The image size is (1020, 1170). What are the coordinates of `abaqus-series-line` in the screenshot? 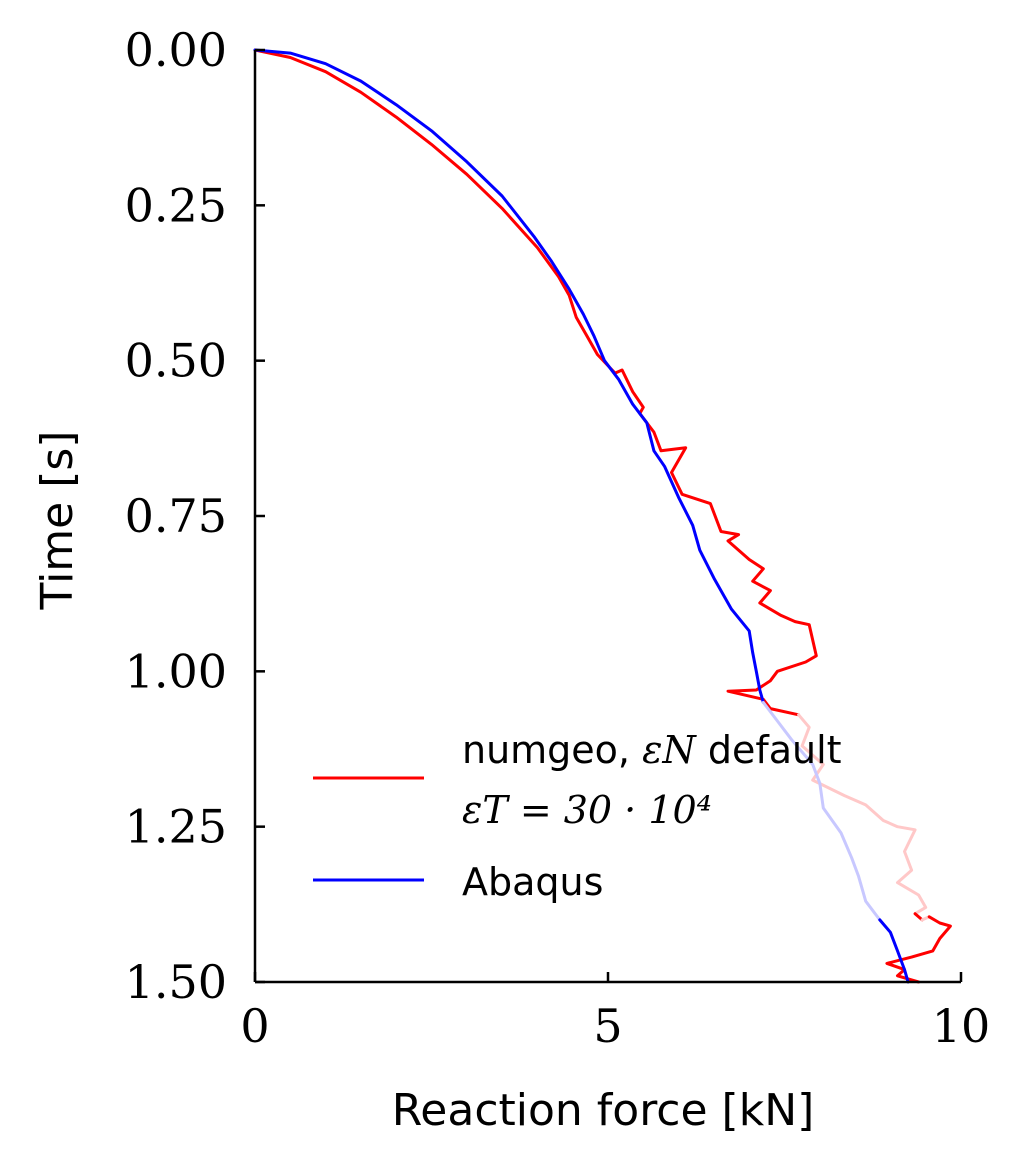 It's located at (894, 951).